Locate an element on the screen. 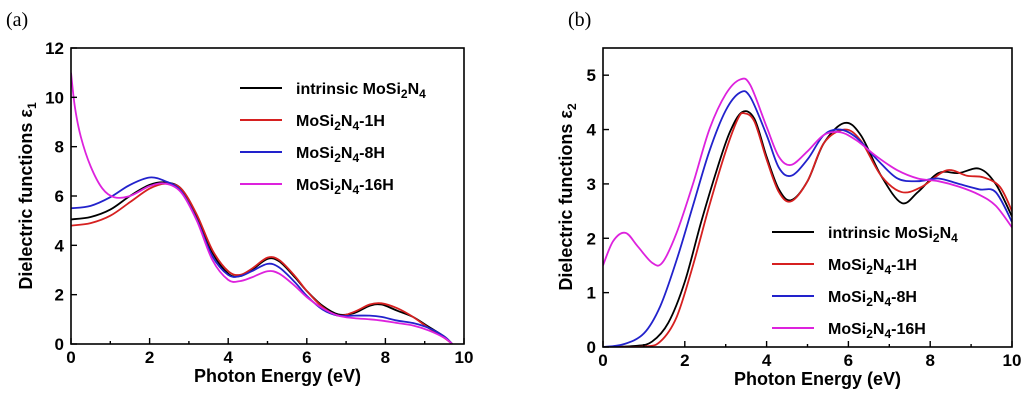 This screenshot has width=1023, height=396. y-tick-label: 10 is located at coordinates (54, 97).